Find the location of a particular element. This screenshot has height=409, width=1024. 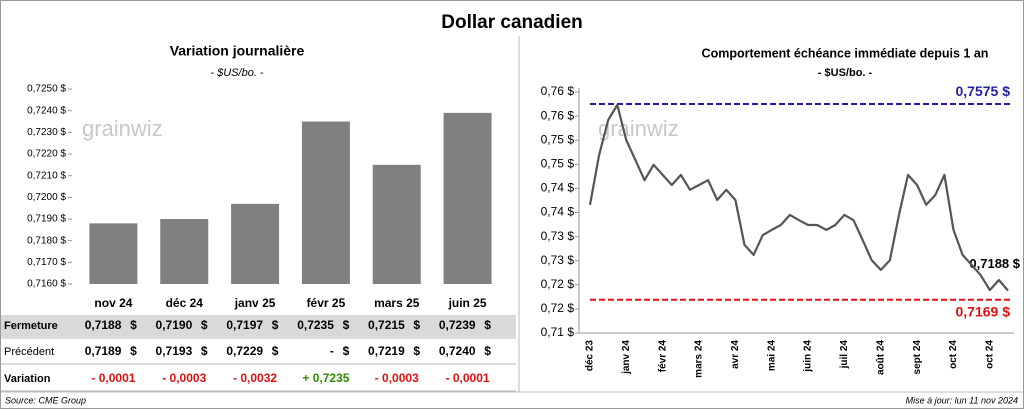

table-cell: - is located at coordinates (332, 351).